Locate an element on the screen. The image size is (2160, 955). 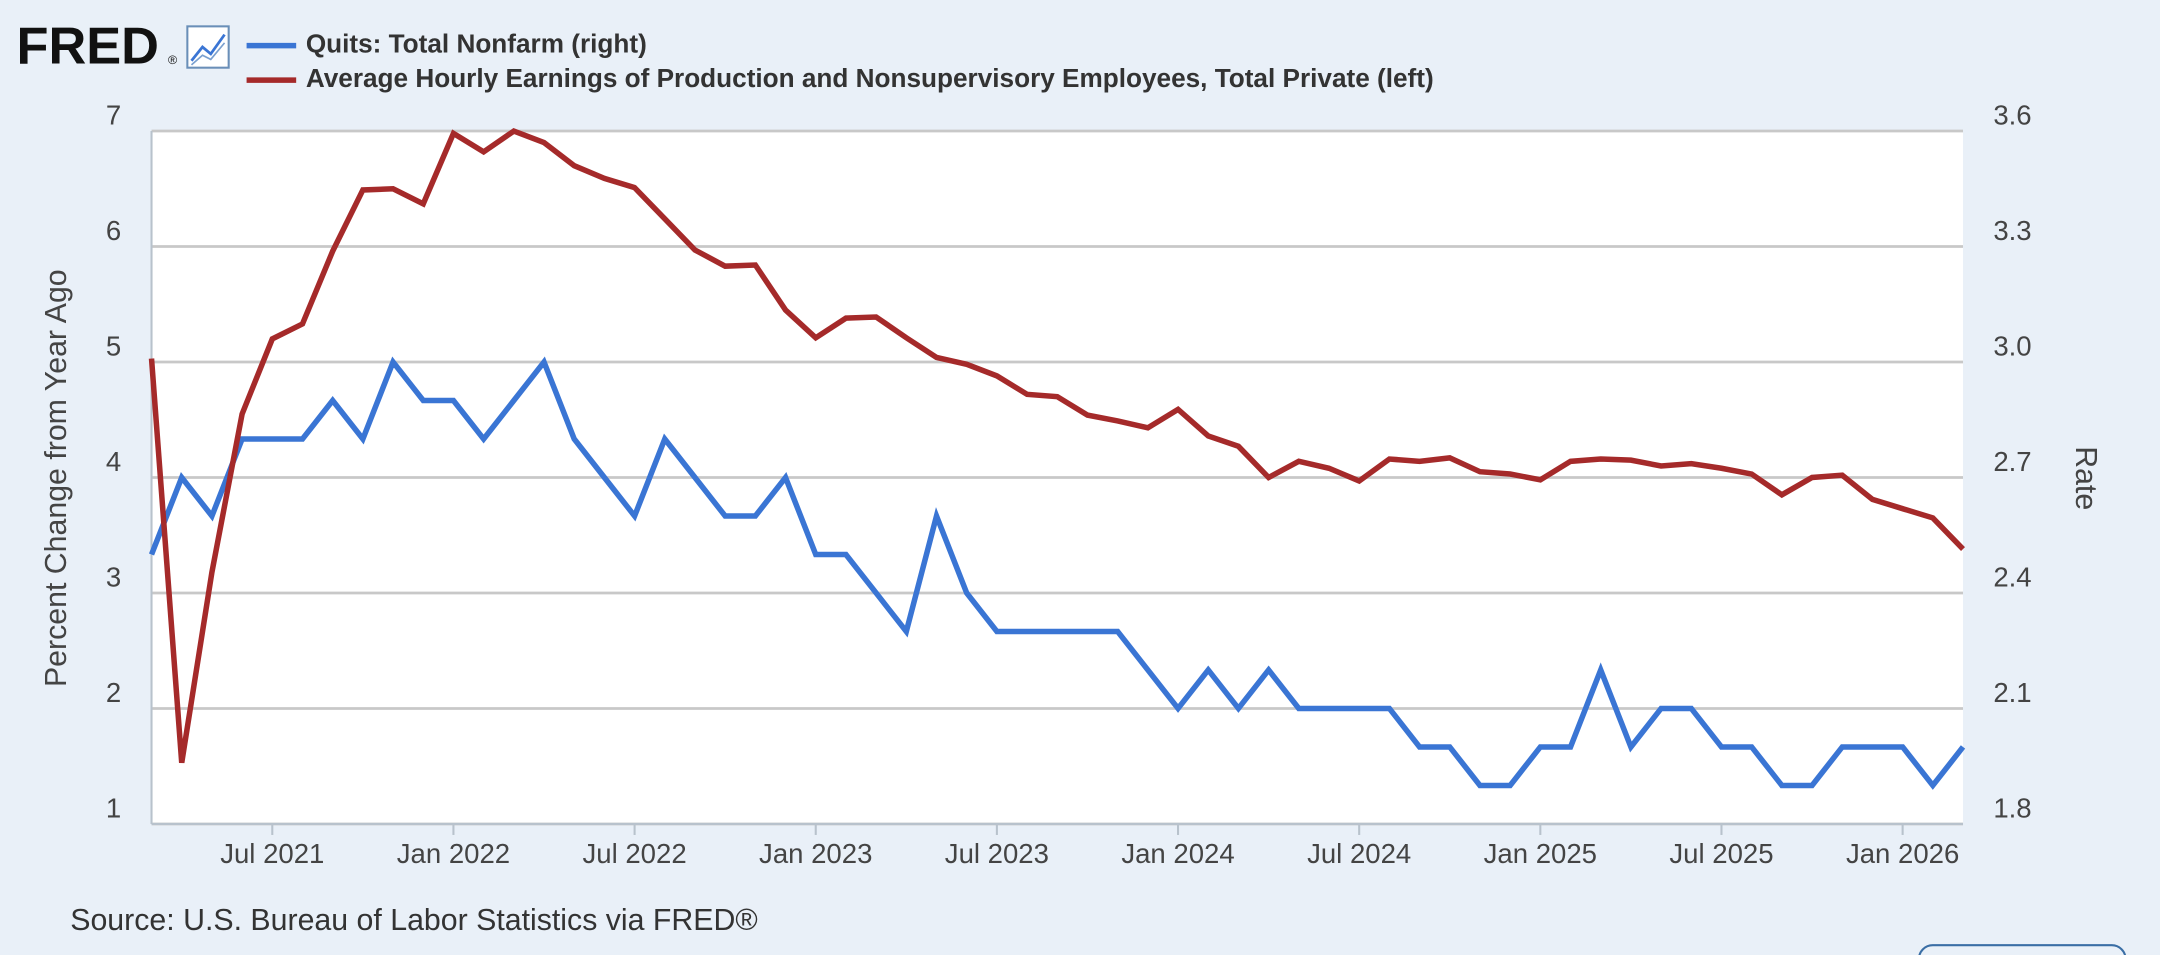
y-tick-label: 2 is located at coordinates (113, 692).